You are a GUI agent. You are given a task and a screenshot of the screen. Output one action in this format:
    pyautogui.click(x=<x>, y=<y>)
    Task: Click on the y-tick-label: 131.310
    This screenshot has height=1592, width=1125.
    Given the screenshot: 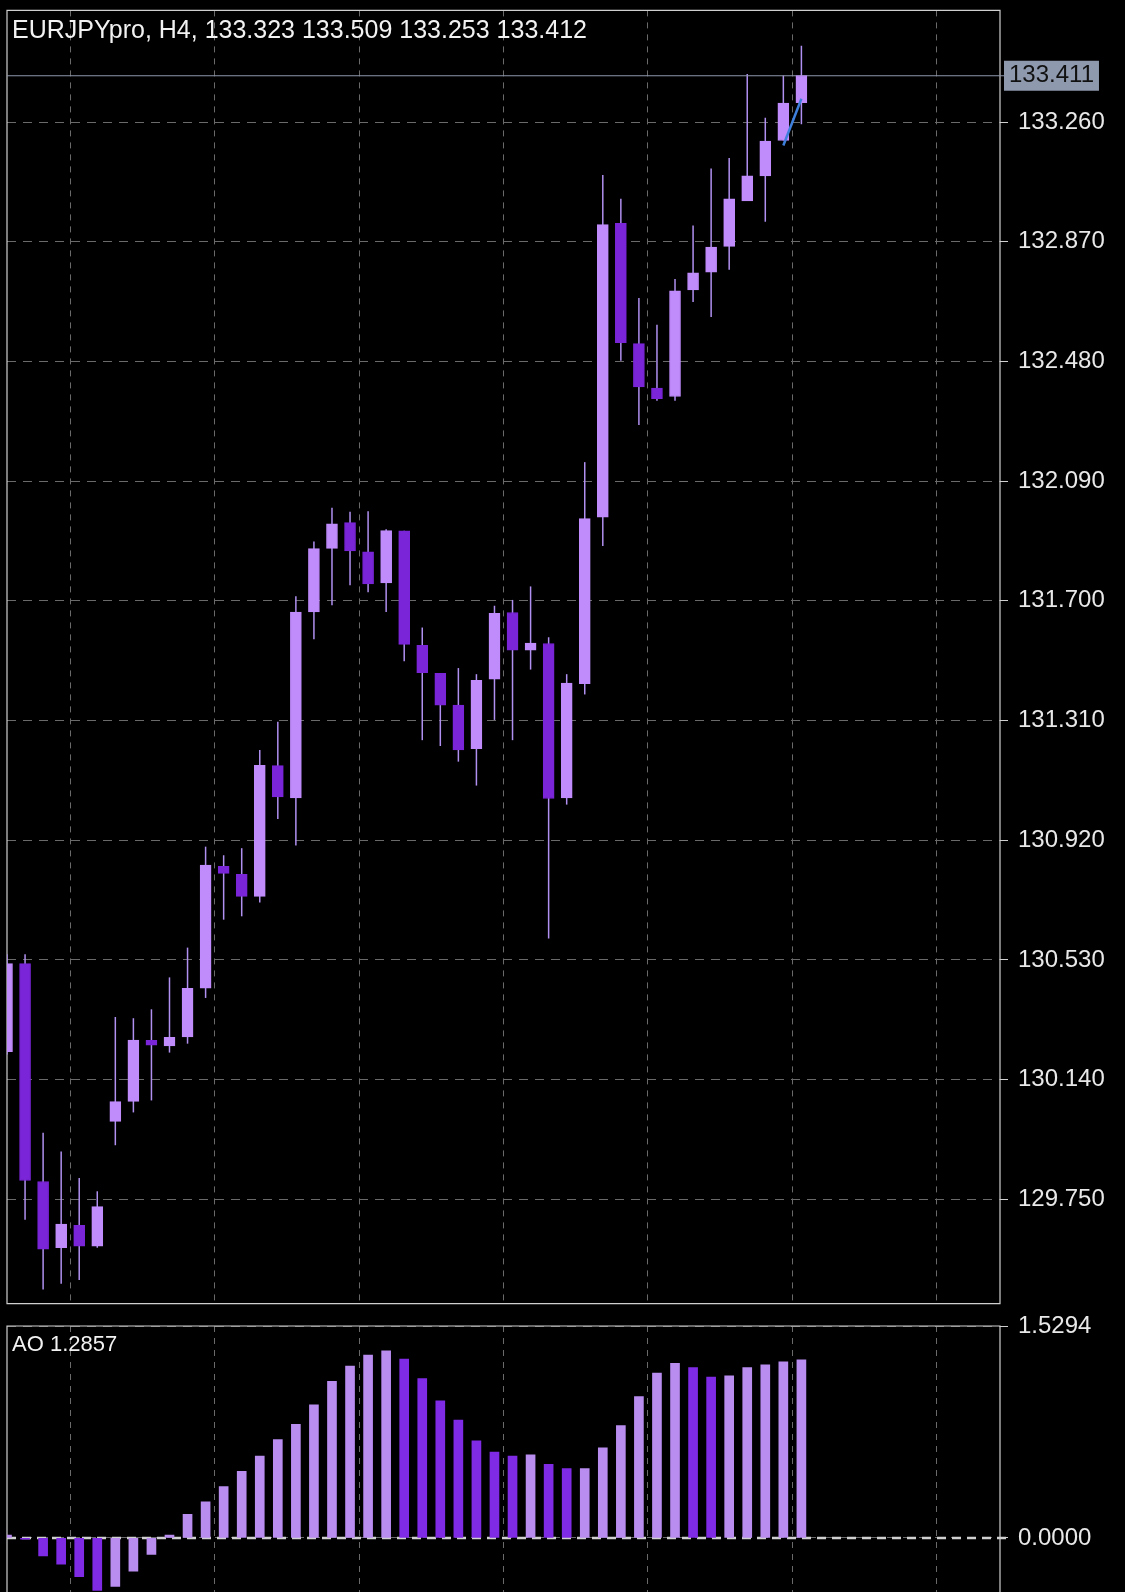 What is the action you would take?
    pyautogui.click(x=1061, y=719)
    